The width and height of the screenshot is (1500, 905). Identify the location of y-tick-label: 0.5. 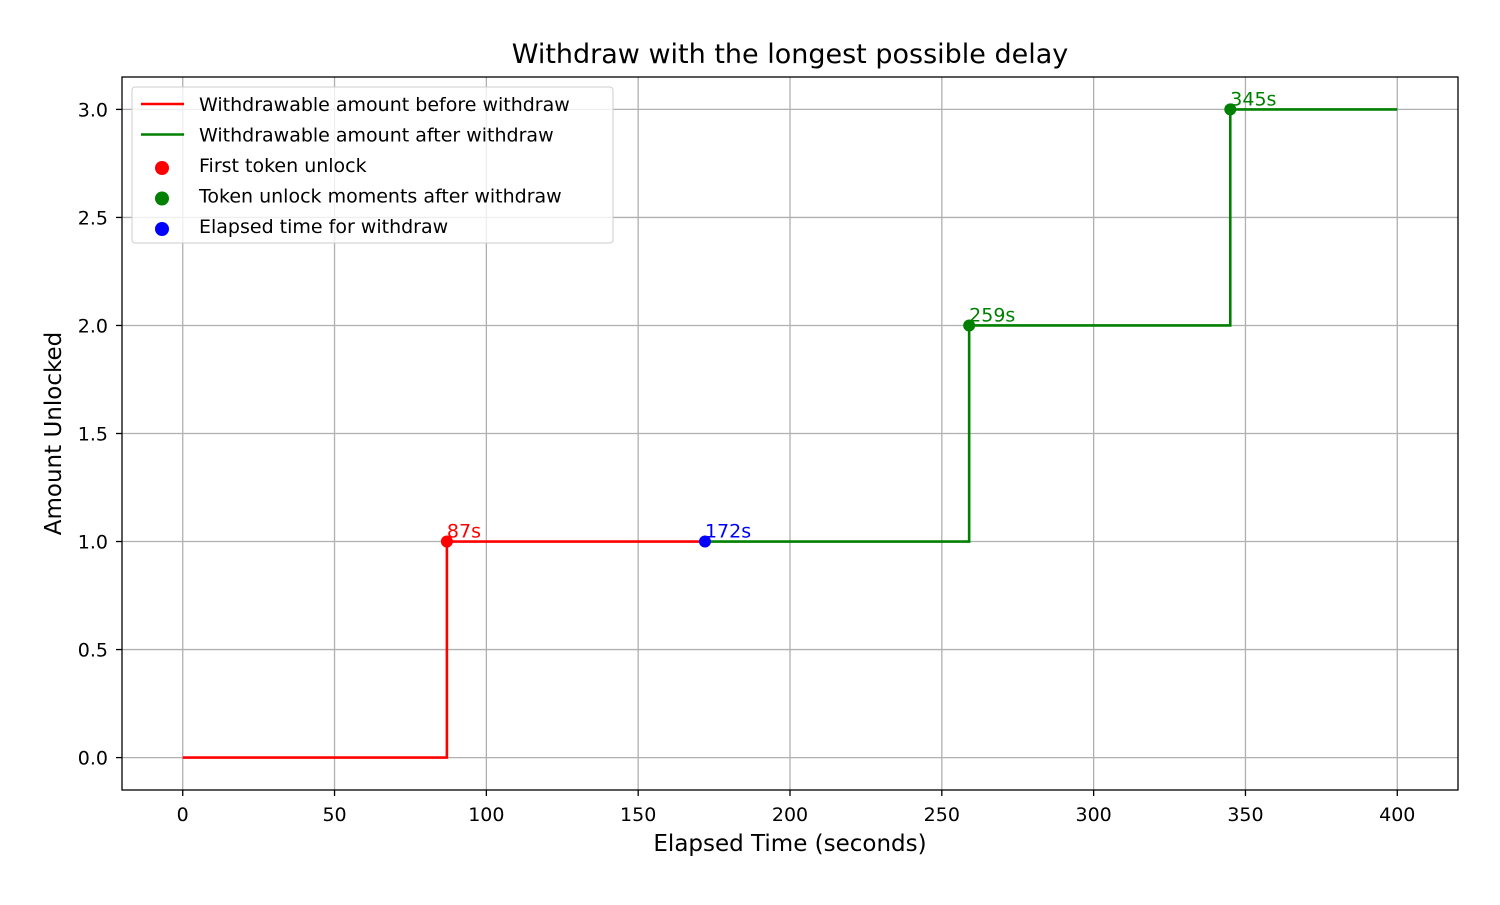
(93, 651).